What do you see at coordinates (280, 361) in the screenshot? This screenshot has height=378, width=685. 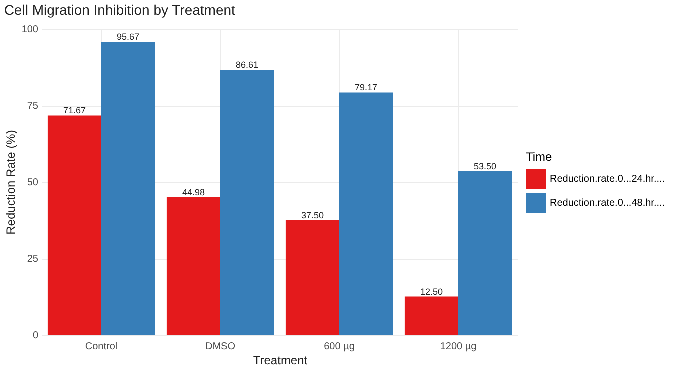 I see `x-axis-title: Treatment` at bounding box center [280, 361].